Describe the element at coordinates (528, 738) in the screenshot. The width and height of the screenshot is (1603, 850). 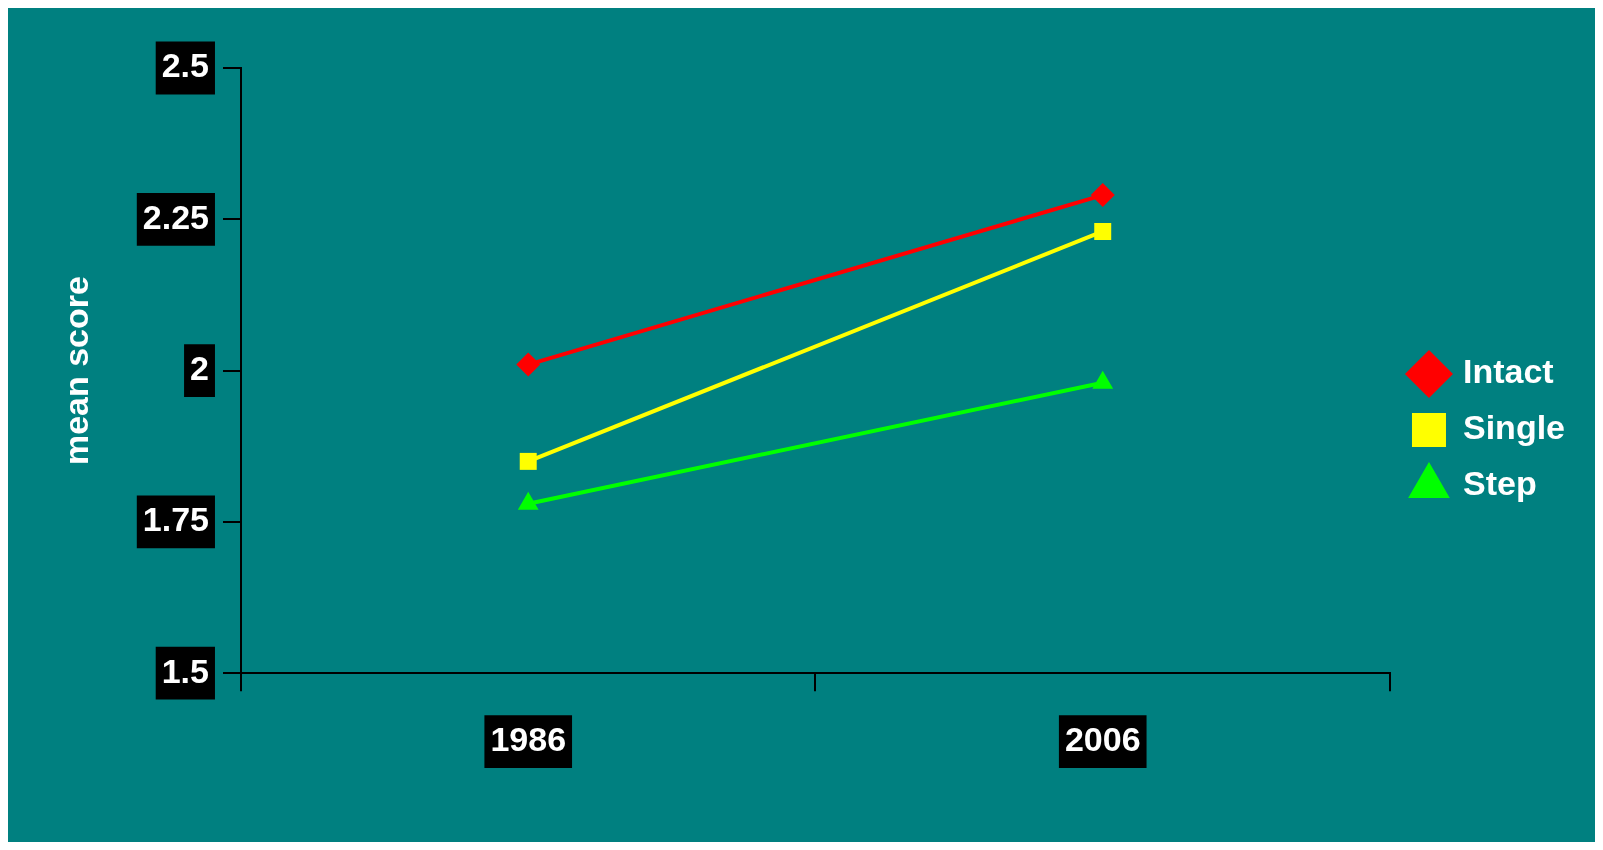
I see `x-tick-label: 1986` at that location.